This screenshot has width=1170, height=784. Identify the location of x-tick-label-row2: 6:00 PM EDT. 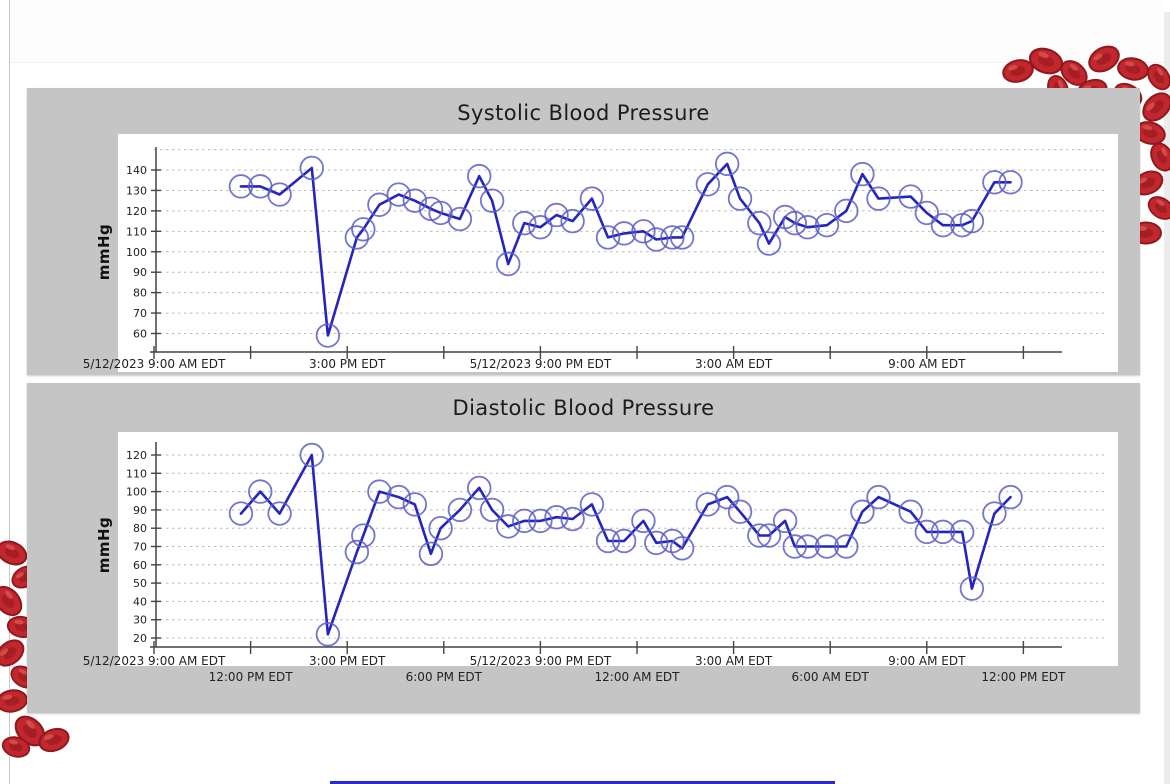
(443, 677).